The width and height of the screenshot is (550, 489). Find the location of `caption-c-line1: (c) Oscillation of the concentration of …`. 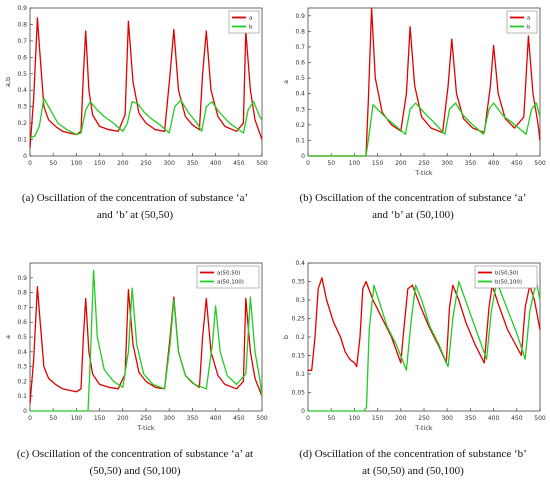

caption-c-line1: (c) Oscillation of the concentration of … is located at coordinates (135, 454).